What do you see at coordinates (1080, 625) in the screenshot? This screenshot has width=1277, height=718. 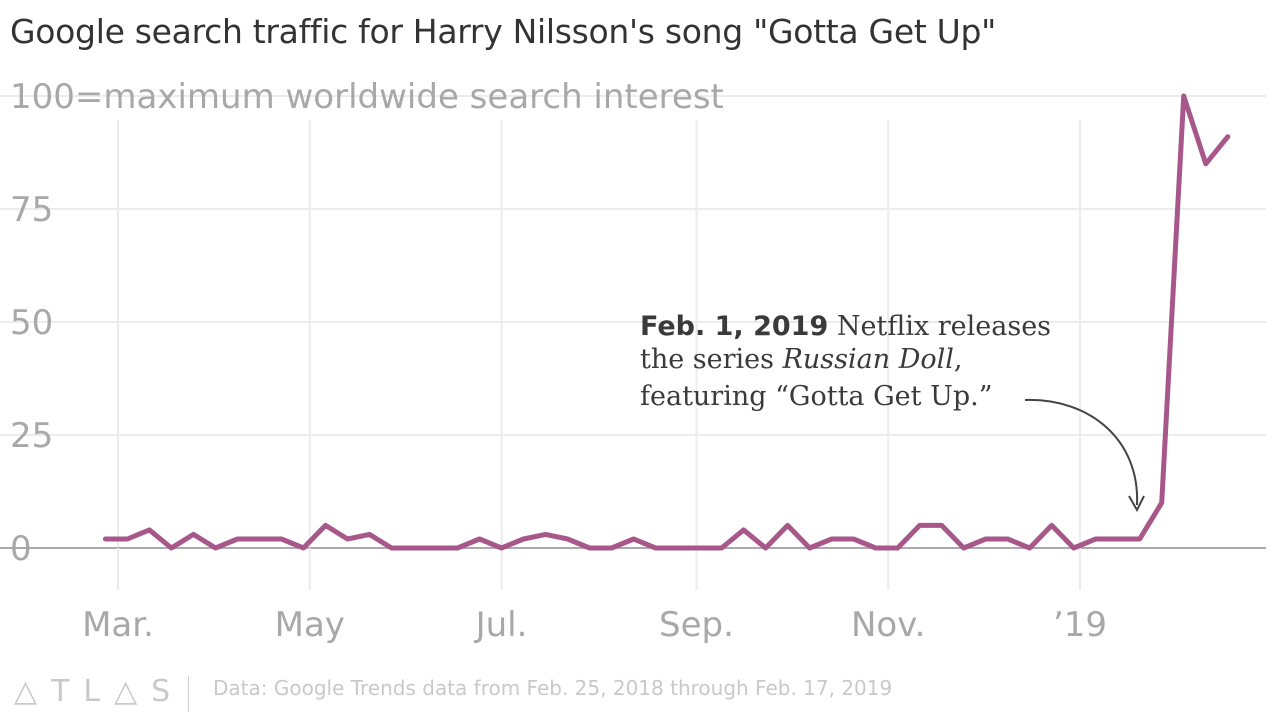 I see `x-tick-label-5: ’19` at bounding box center [1080, 625].